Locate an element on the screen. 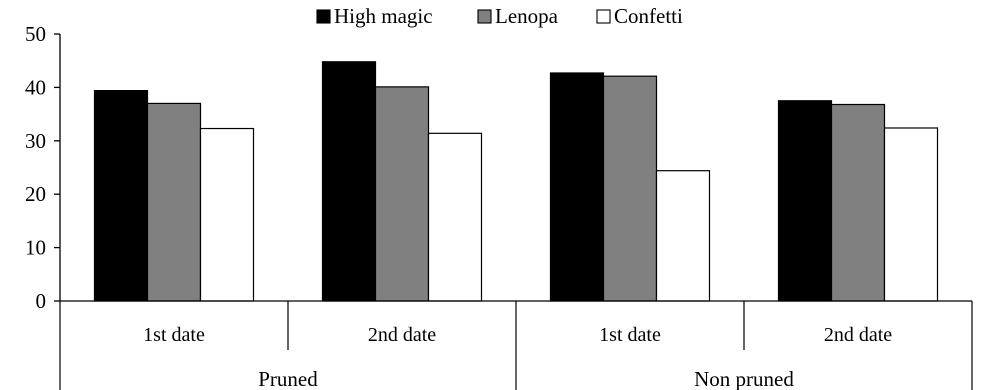  legend: High magic Lenopa Confetti is located at coordinates (499, 16).